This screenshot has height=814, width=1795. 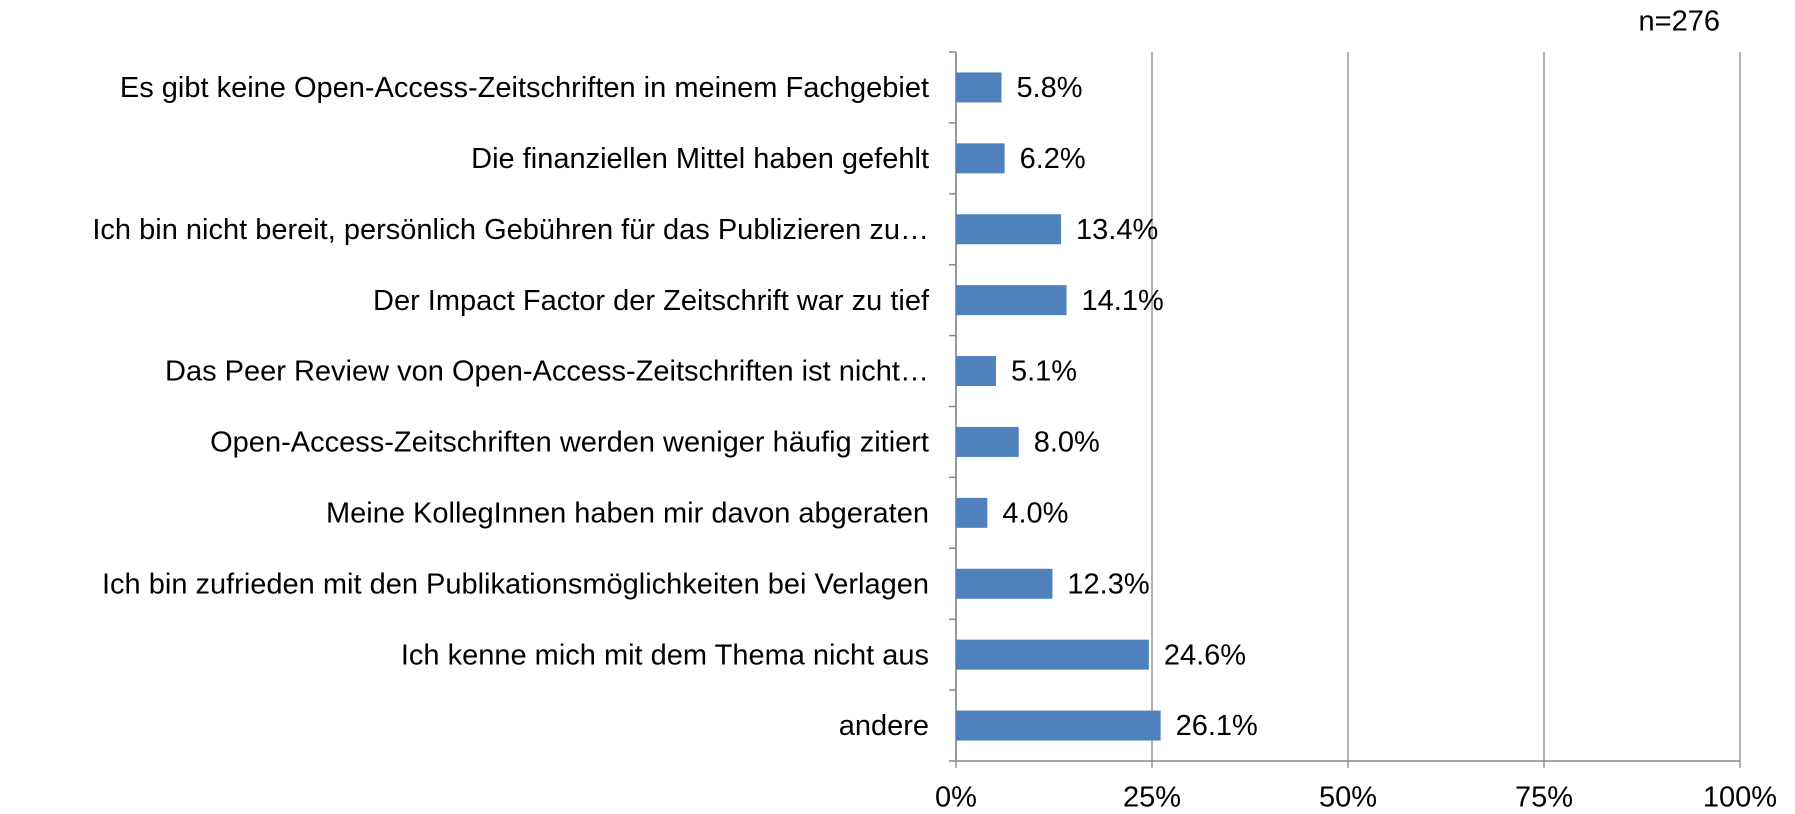 What do you see at coordinates (1117, 230) in the screenshot?
I see `value-label: 13.4%` at bounding box center [1117, 230].